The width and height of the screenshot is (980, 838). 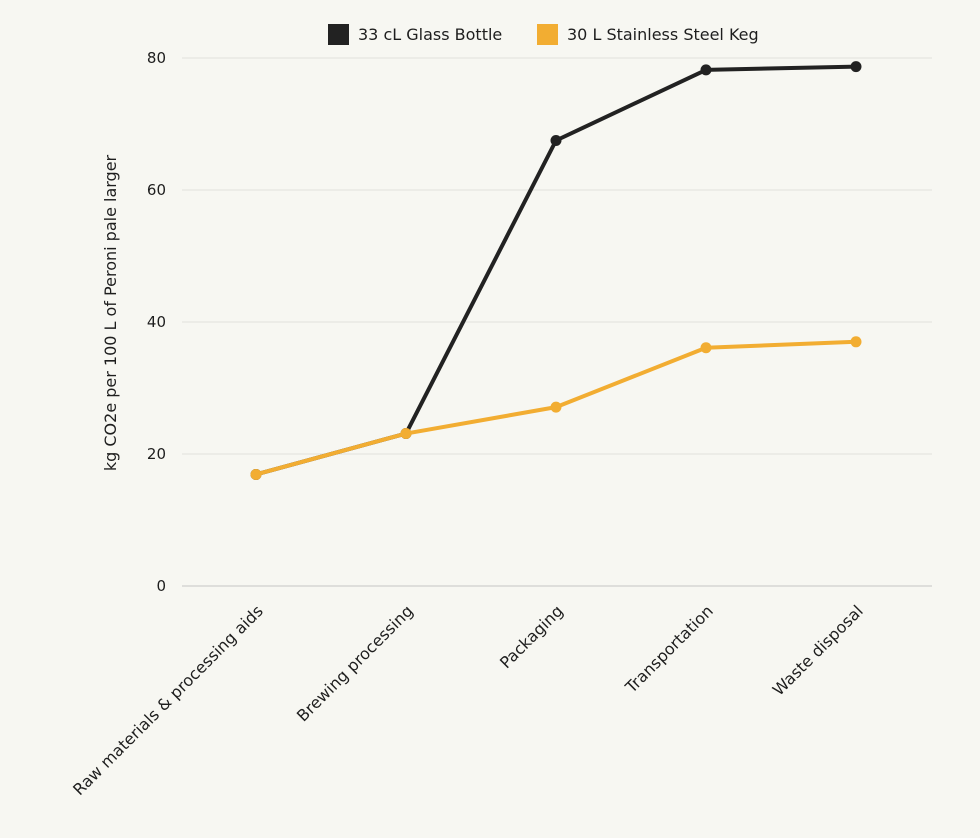 I want to click on x-category-label: Packaging, so click(x=531, y=636).